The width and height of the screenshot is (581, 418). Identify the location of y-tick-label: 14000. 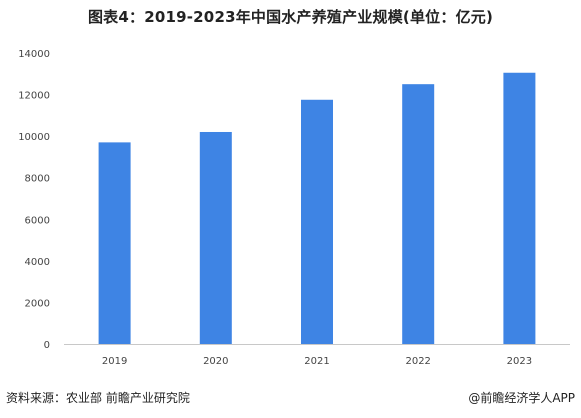
(34, 54).